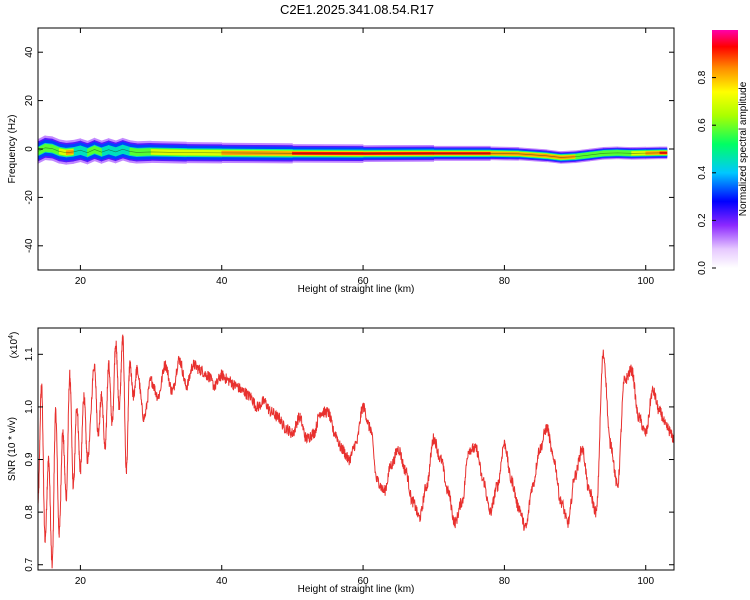 The image size is (750, 600). I want to click on colorbar-tick-label: 0.6, so click(702, 125).